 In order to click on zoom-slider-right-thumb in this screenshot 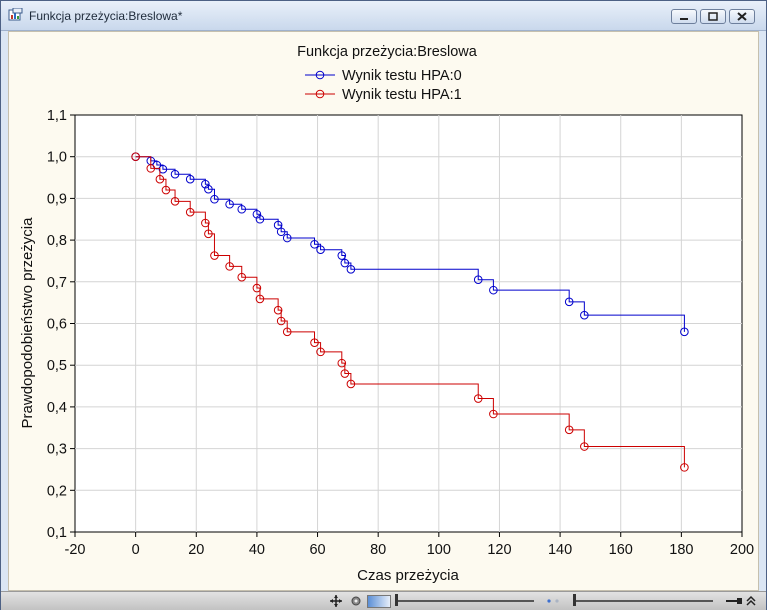, I will do `click(574, 600)`.